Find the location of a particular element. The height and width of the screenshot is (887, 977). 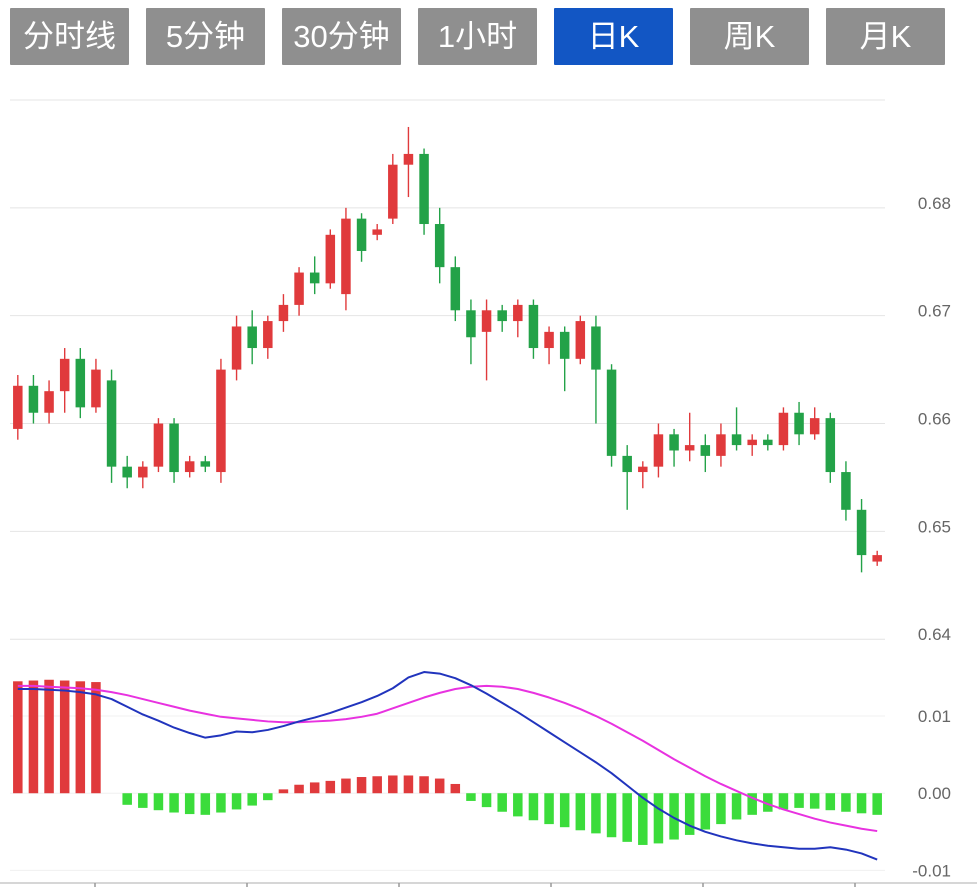

timeframe-toolbar: 分时线 5分钟 30分钟 1小时 日K 周K 月K is located at coordinates (477, 36).